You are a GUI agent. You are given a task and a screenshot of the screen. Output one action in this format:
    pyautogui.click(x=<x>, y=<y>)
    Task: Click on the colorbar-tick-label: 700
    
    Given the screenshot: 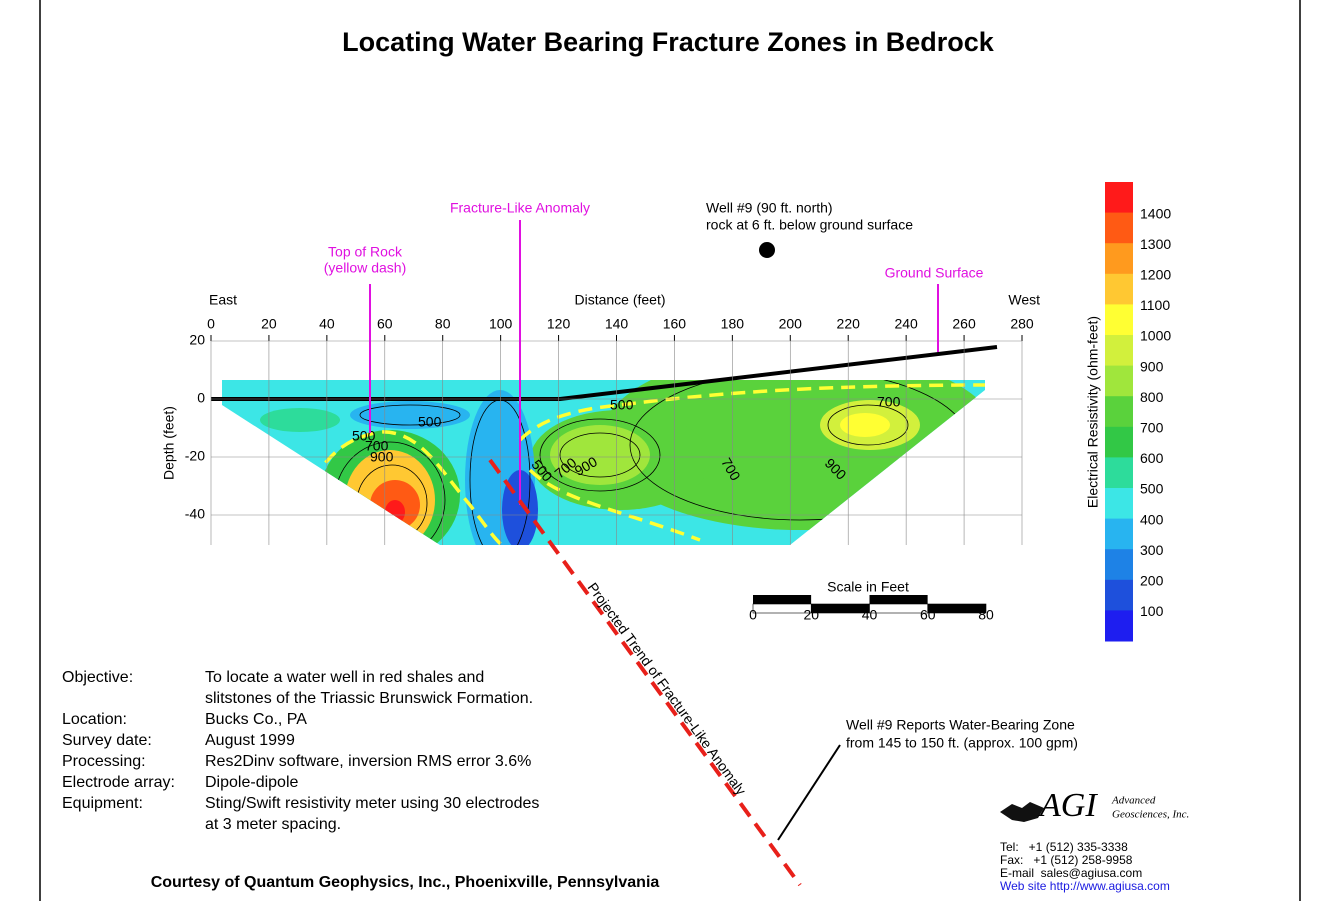 What is the action you would take?
    pyautogui.click(x=1152, y=428)
    